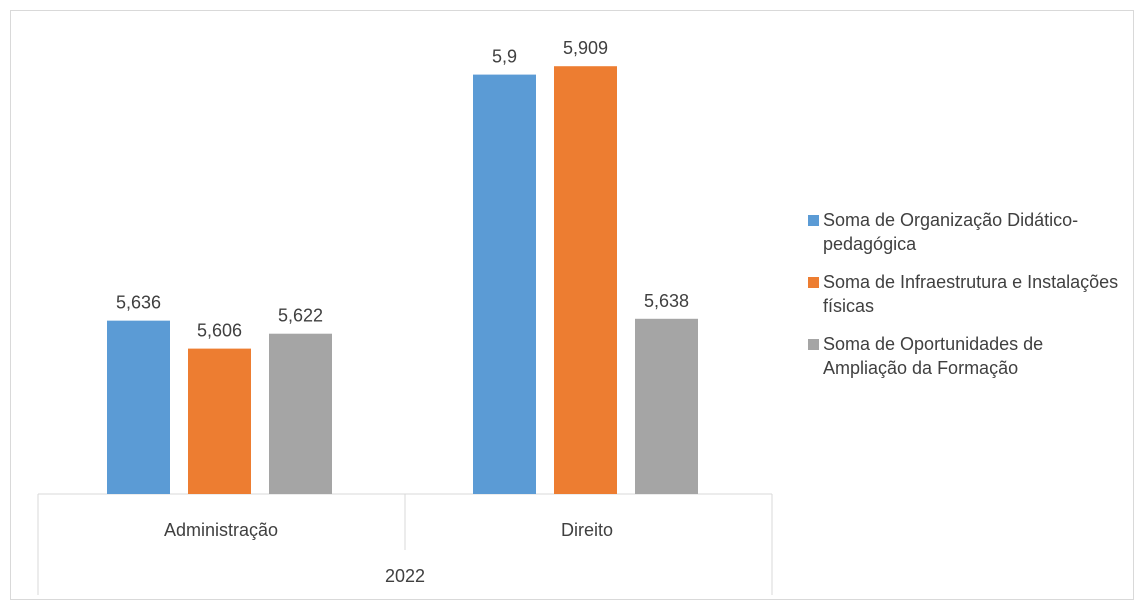 The width and height of the screenshot is (1145, 600). What do you see at coordinates (221, 530) in the screenshot?
I see `category-label-administracao: Administração` at bounding box center [221, 530].